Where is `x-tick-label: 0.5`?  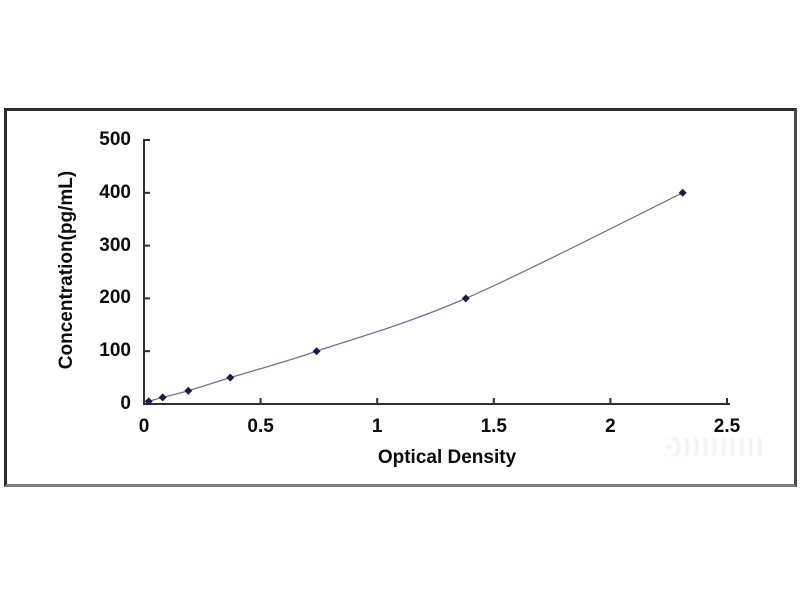 x-tick-label: 0.5 is located at coordinates (260, 426).